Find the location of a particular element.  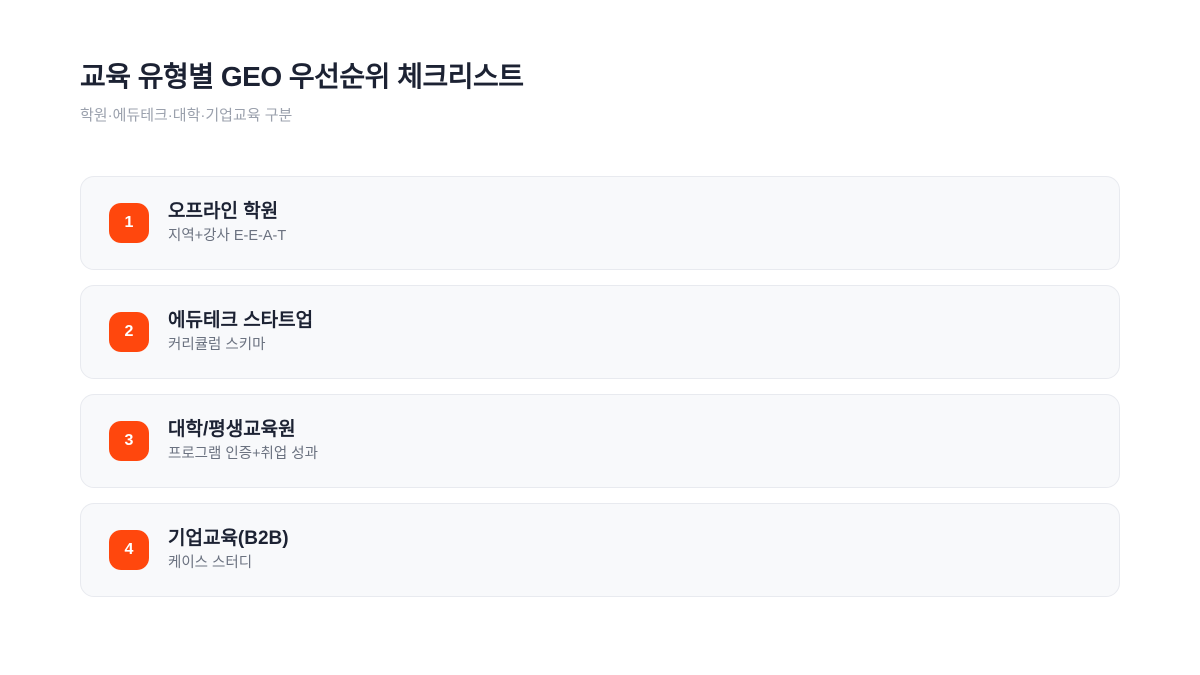

checklist-item-edutech-startup: 2 에듀테크 스타트업 커리큘럼 스키마 is located at coordinates (600, 332).